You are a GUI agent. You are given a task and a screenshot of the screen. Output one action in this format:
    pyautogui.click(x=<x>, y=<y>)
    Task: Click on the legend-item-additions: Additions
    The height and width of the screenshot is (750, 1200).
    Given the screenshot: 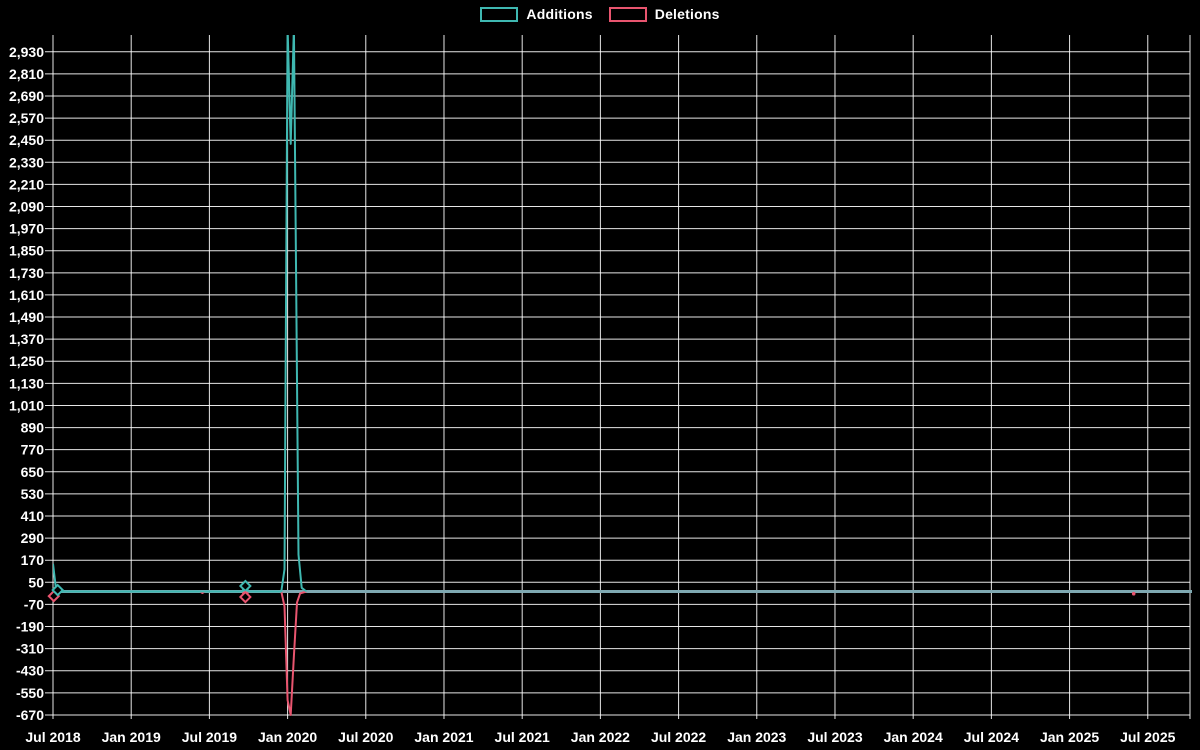 What is the action you would take?
    pyautogui.click(x=536, y=14)
    